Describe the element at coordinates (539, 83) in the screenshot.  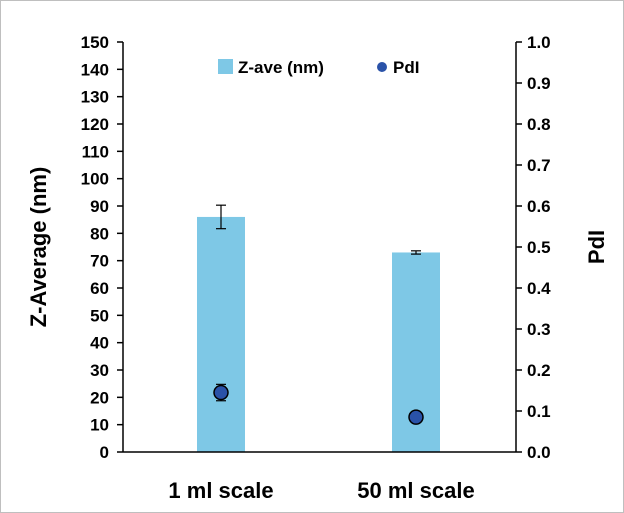
I see `right-tick-label-9: 0.9` at that location.